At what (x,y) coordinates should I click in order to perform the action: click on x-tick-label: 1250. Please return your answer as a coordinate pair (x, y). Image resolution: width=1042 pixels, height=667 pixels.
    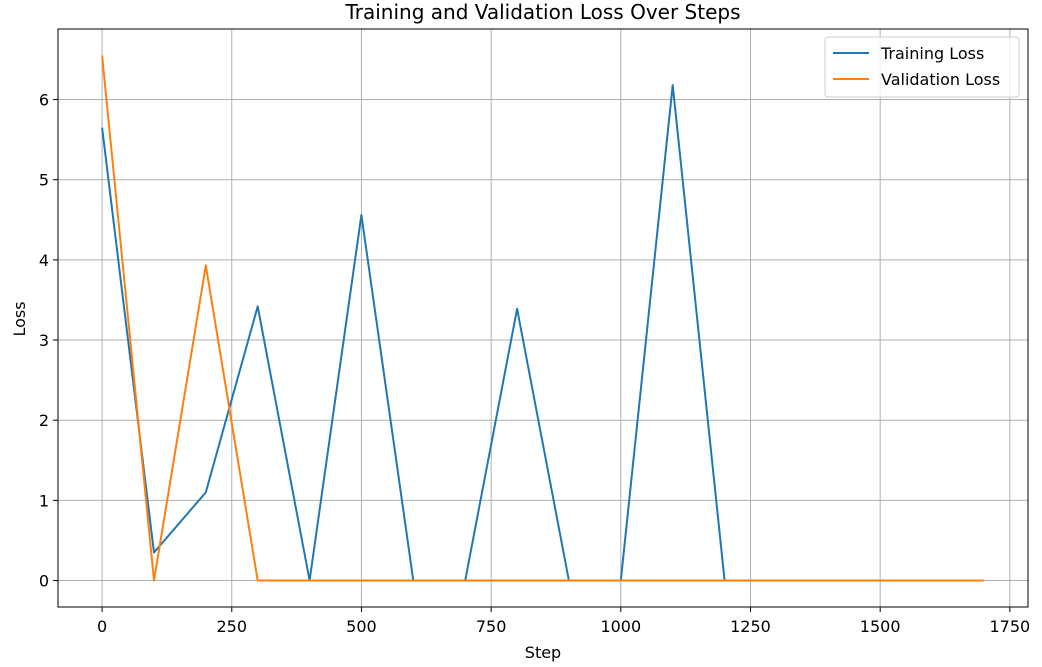
    Looking at the image, I should click on (750, 626).